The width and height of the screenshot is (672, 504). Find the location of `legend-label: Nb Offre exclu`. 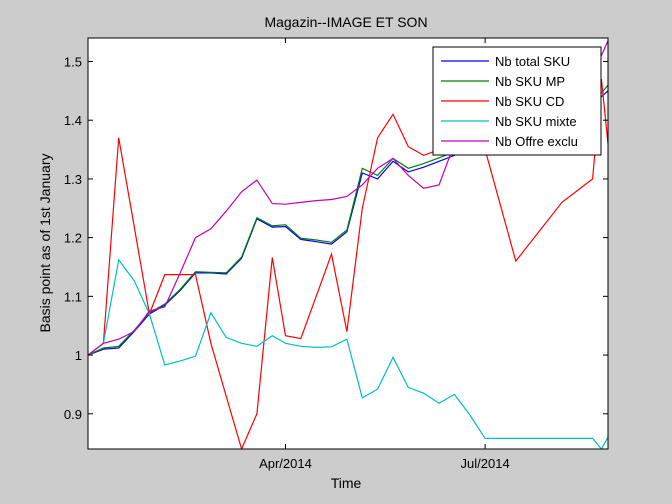

legend-label: Nb Offre exclu is located at coordinates (536, 141).